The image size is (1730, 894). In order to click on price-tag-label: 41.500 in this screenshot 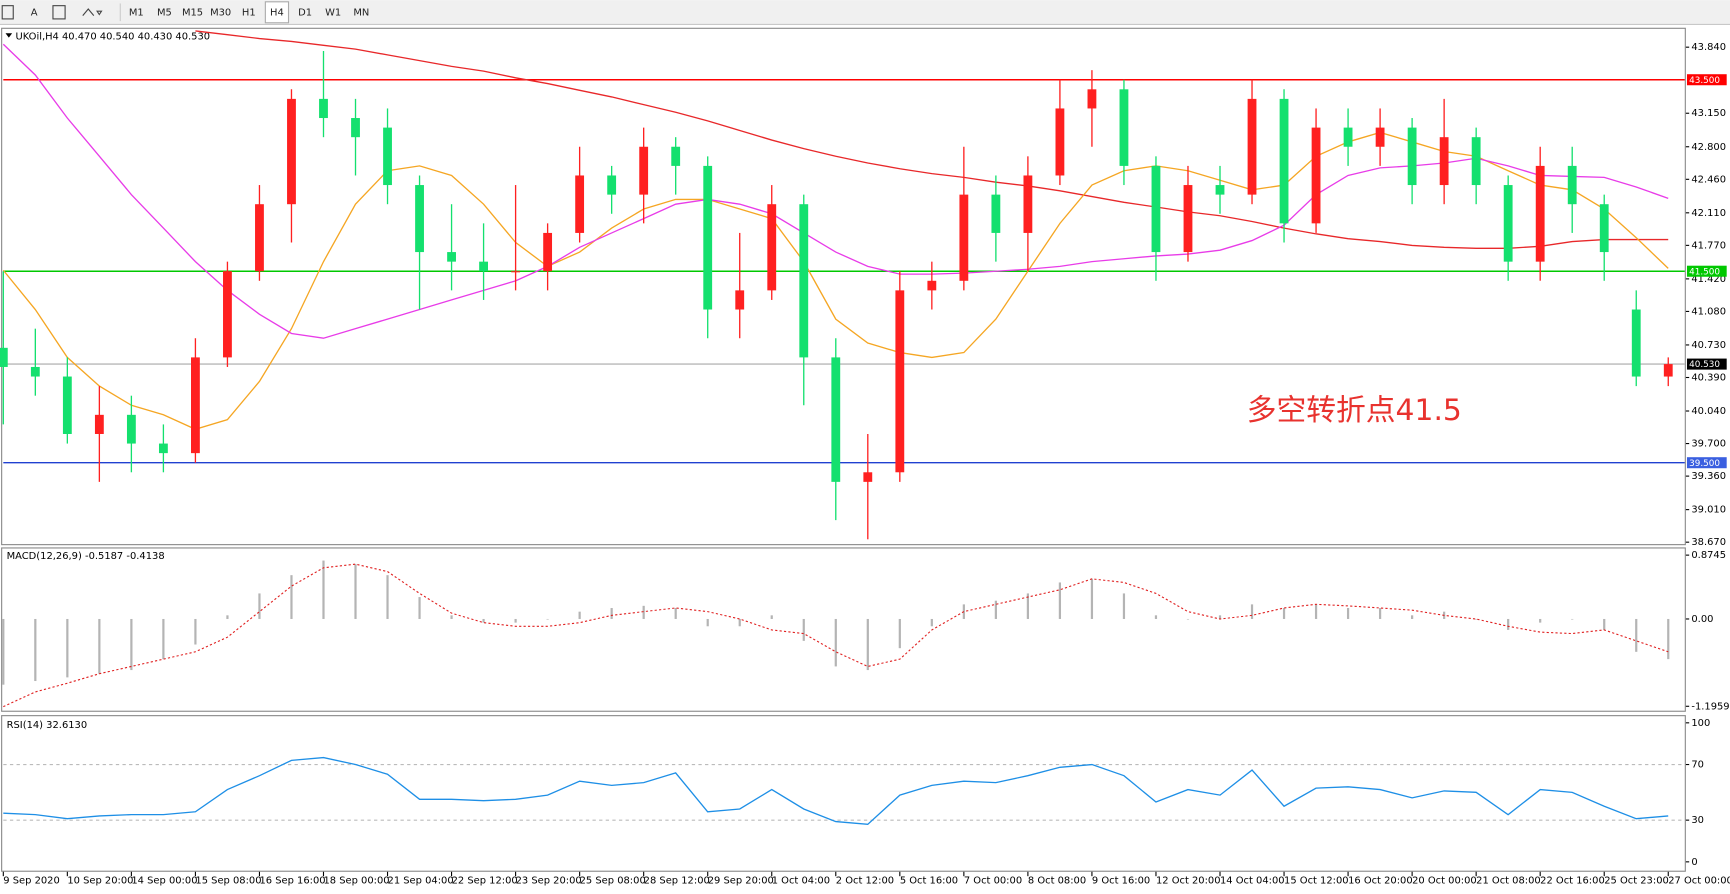, I will do `click(1704, 272)`.